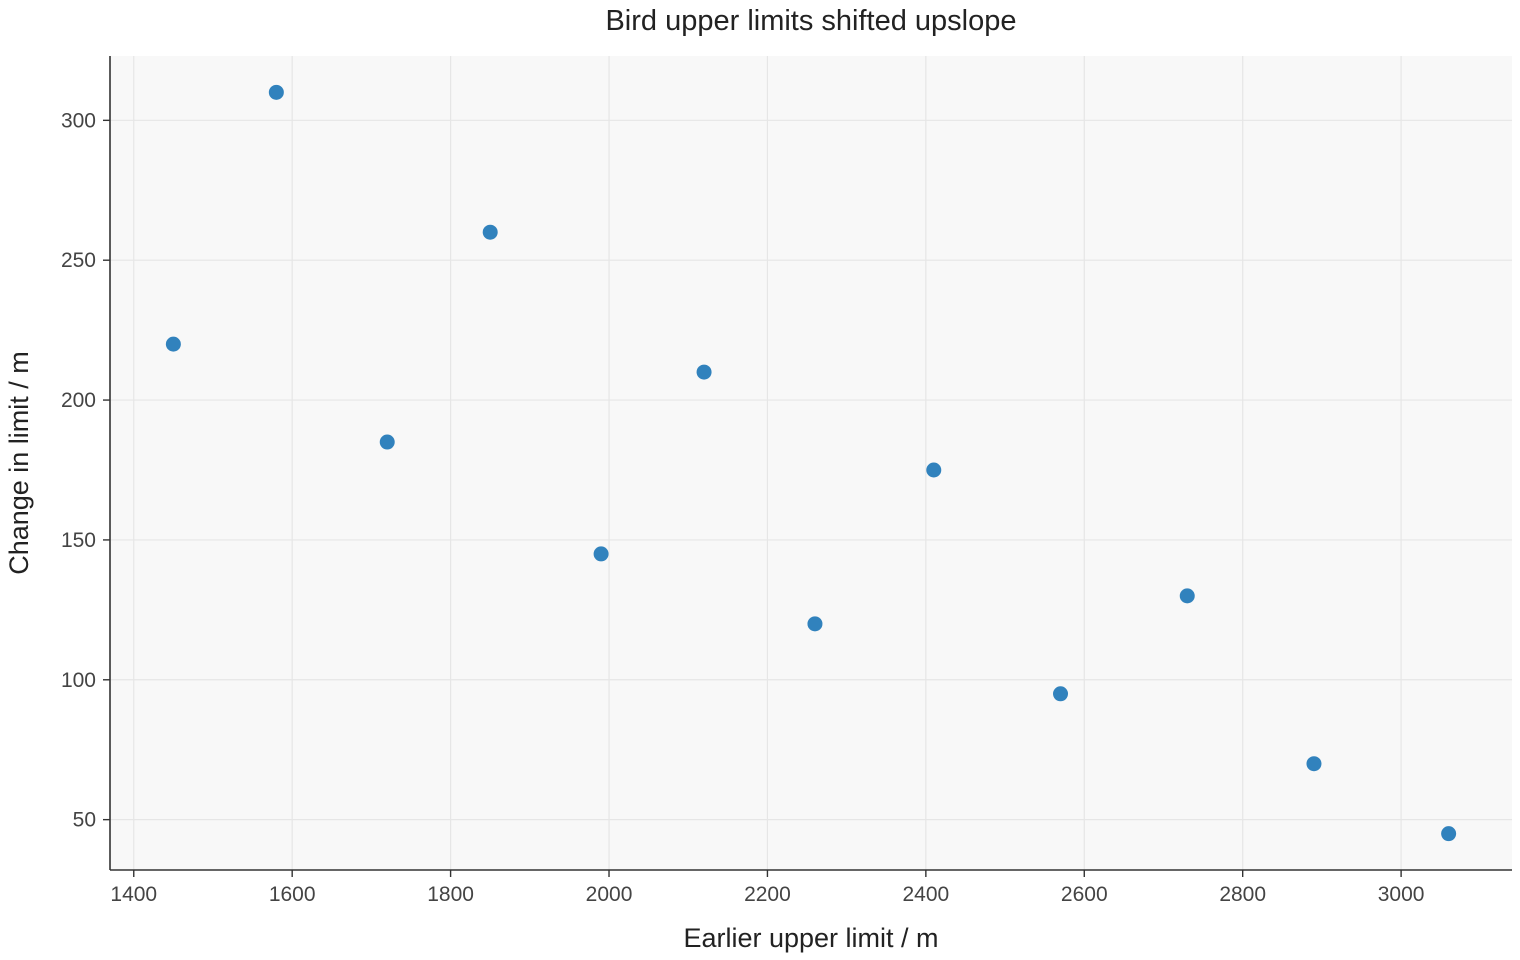 This screenshot has width=1520, height=960. What do you see at coordinates (78, 260) in the screenshot?
I see `y-tick-label: 250` at bounding box center [78, 260].